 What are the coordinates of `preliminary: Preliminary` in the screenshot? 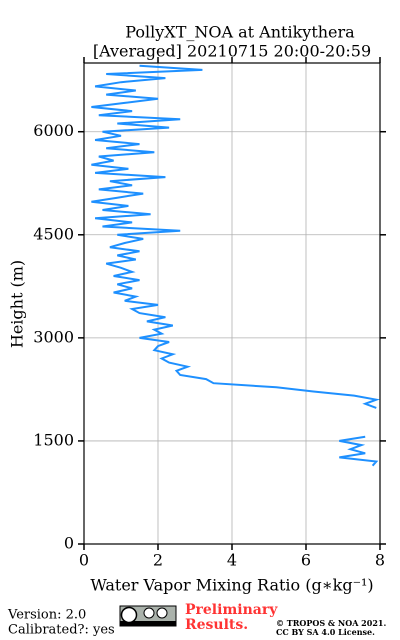 It's located at (231, 610).